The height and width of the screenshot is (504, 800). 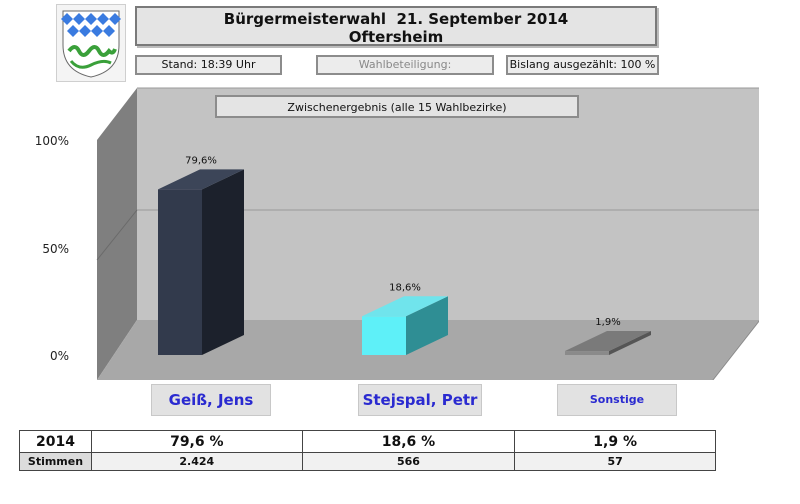 What do you see at coordinates (52, 141) in the screenshot?
I see `y-tick-100: 100%` at bounding box center [52, 141].